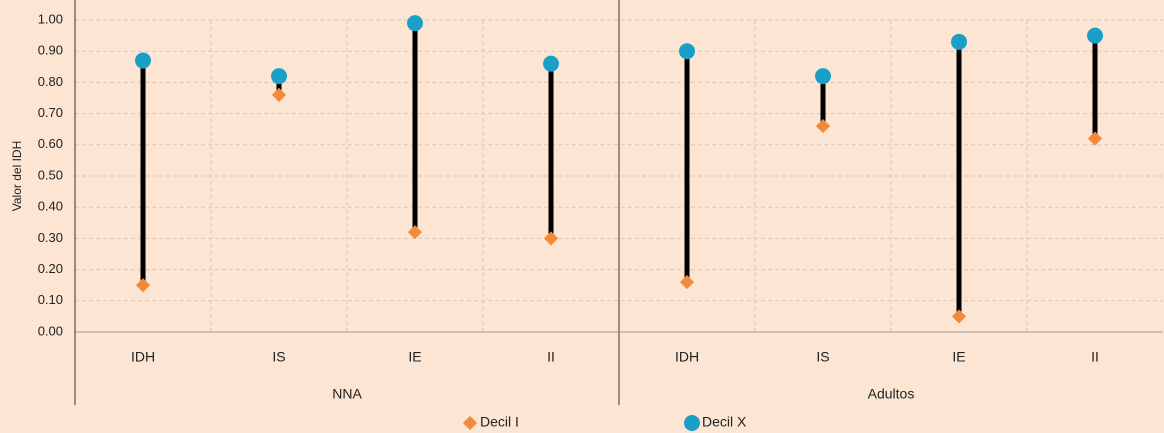 This screenshot has width=1164, height=433. Describe the element at coordinates (17, 176) in the screenshot. I see `y-axis-label: Valor del IDH` at that location.